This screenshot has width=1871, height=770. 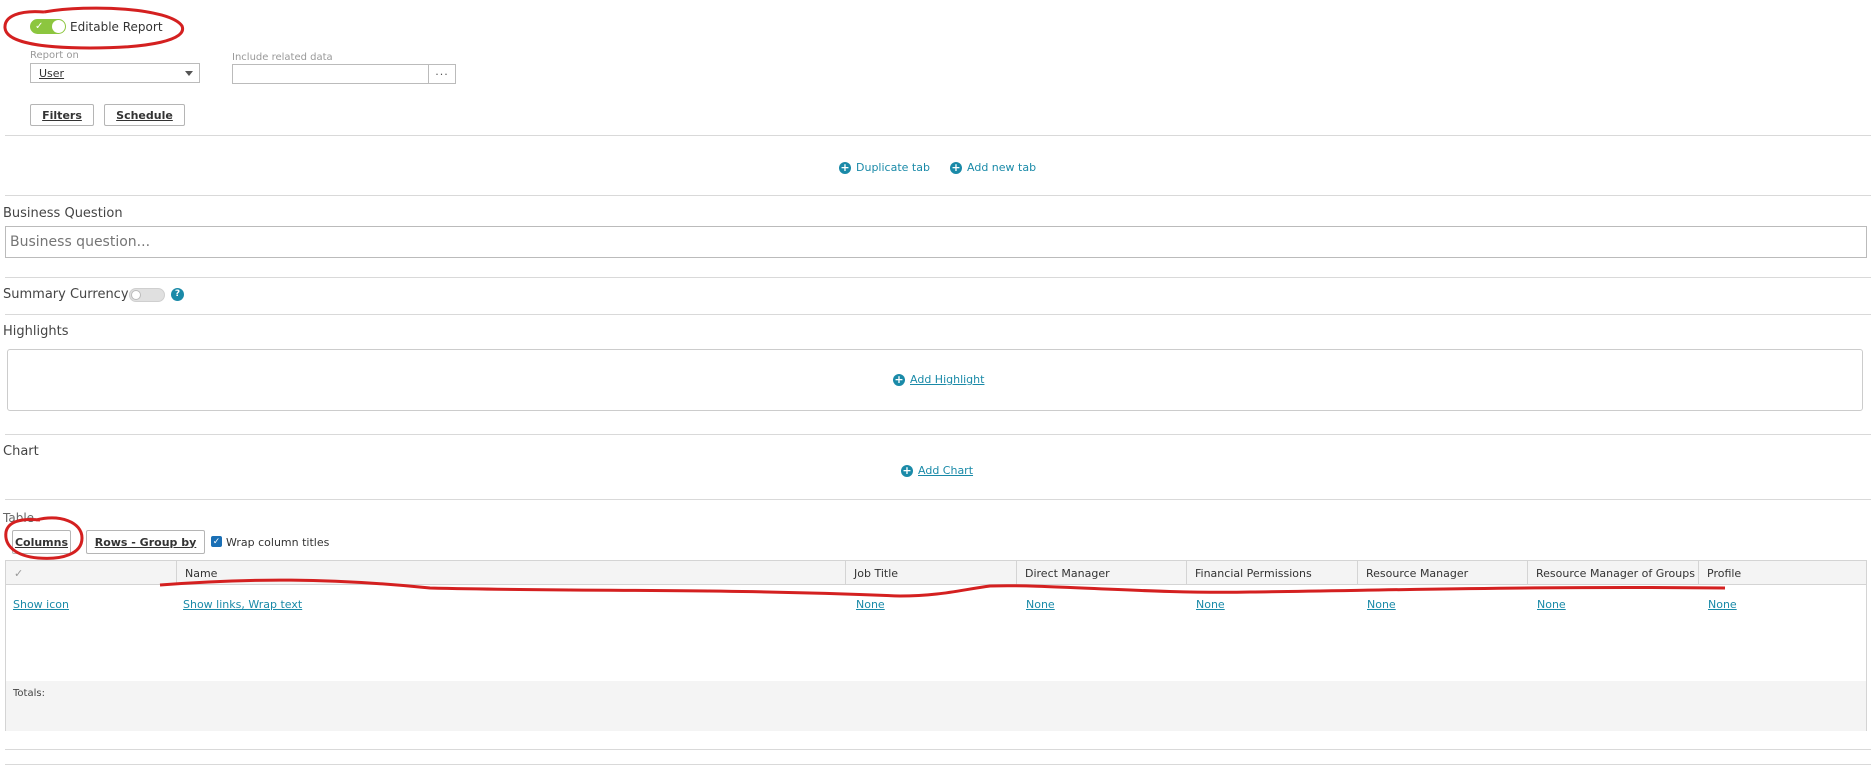 I want to click on include-related-label: Include related data, so click(x=282, y=57).